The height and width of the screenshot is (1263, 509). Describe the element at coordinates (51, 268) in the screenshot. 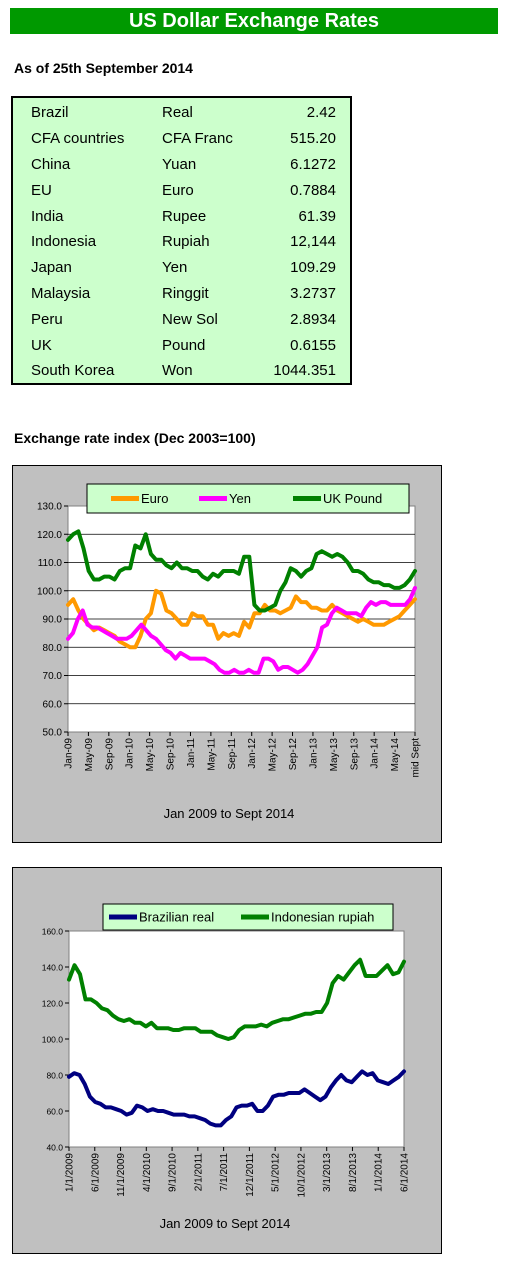

I see `country-cell: Japan` at that location.